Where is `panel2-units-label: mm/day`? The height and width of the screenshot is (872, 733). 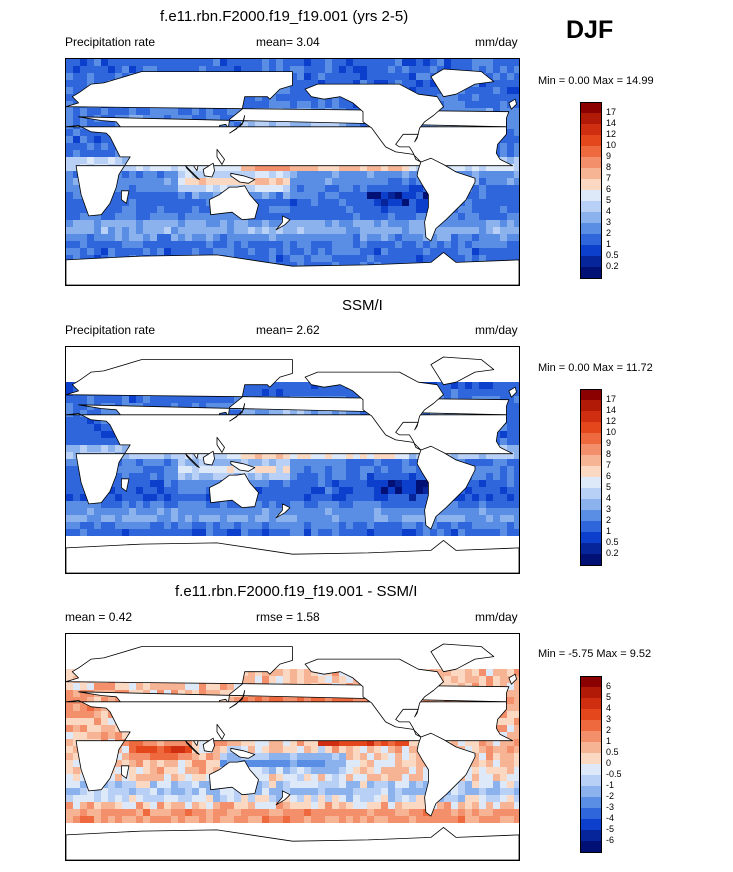 panel2-units-label: mm/day is located at coordinates (496, 330).